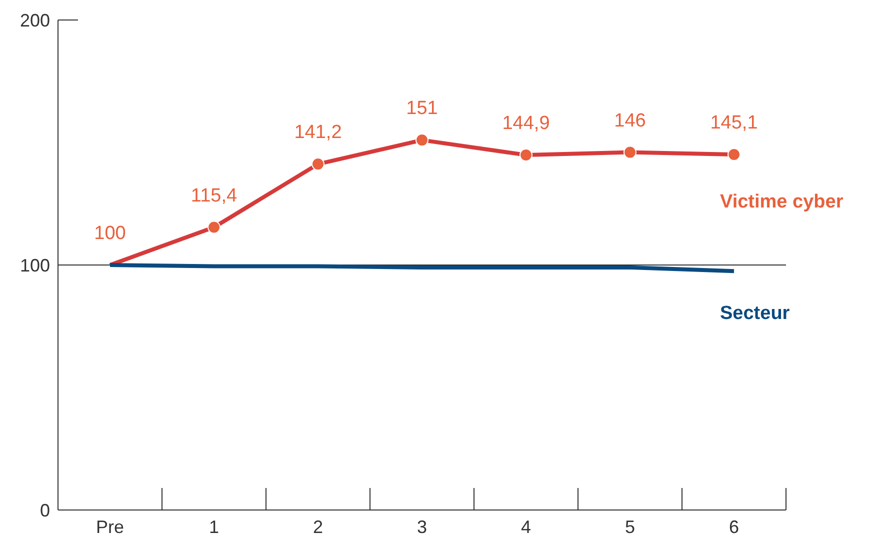  What do you see at coordinates (526, 527) in the screenshot?
I see `x-tick-label: 4` at bounding box center [526, 527].